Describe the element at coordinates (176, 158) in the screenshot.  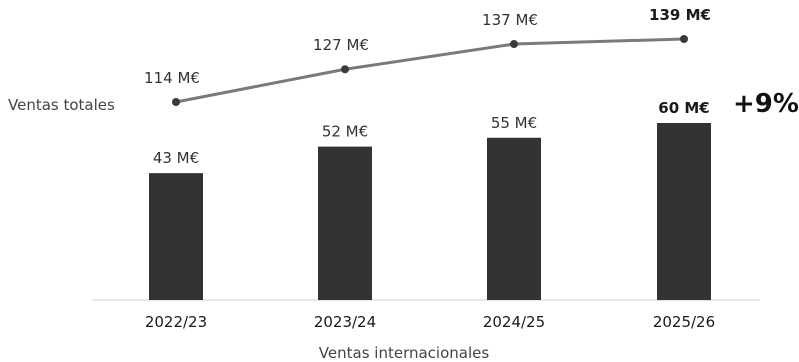
I see `bar-value-label: 43 M€` at that location.